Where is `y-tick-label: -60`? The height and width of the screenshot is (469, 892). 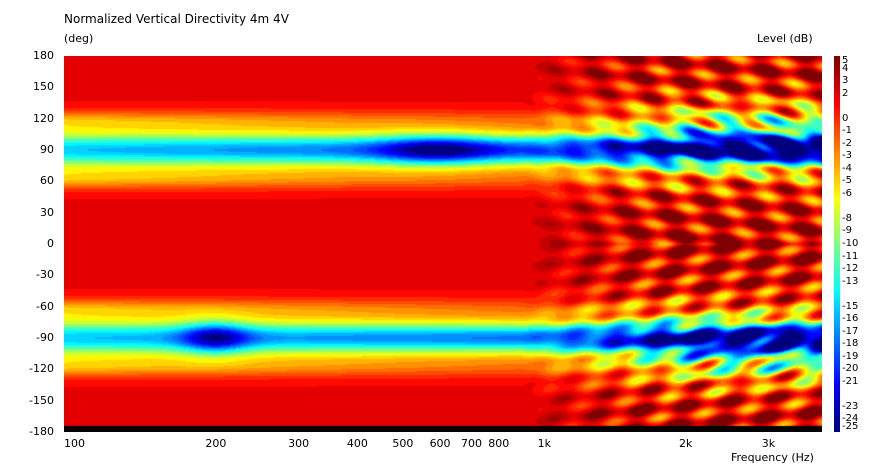
y-tick-label: -60 is located at coordinates (45, 306).